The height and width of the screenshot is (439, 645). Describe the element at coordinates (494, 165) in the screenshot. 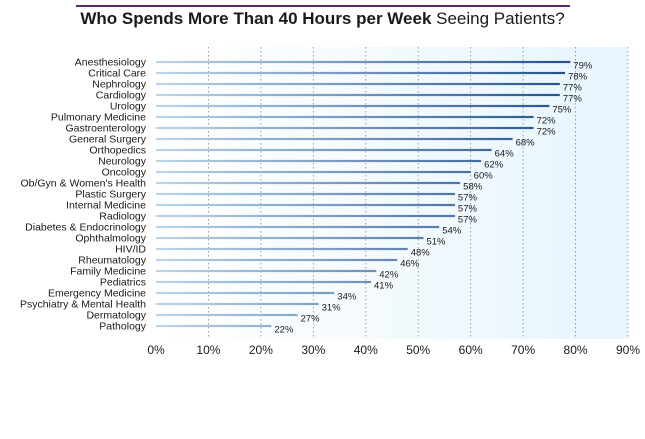

I see `data-label: 62%` at that location.